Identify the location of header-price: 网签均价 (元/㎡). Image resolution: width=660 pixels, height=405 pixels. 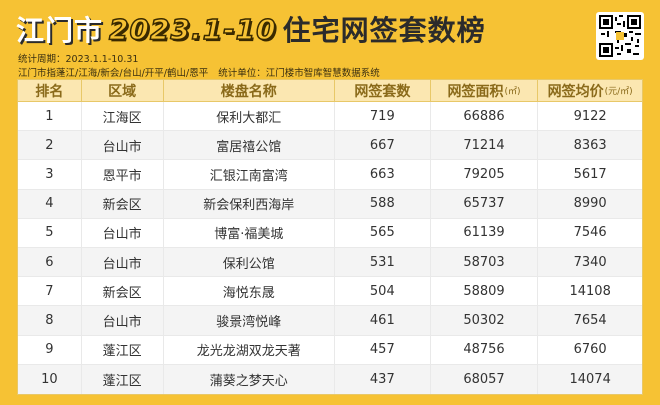
(590, 90).